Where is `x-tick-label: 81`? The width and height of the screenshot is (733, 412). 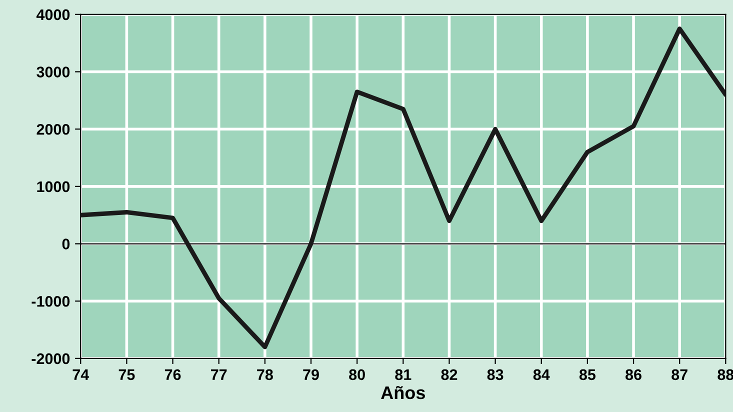 x-tick-label: 81 is located at coordinates (403, 374).